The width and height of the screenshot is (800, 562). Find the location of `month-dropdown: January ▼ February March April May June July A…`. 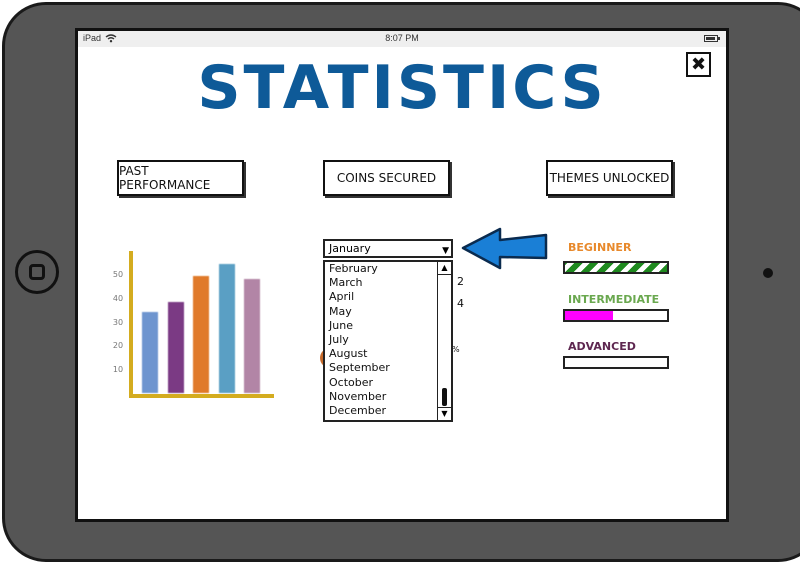

month-dropdown: January ▼ February March April May June July A… is located at coordinates (388, 330).